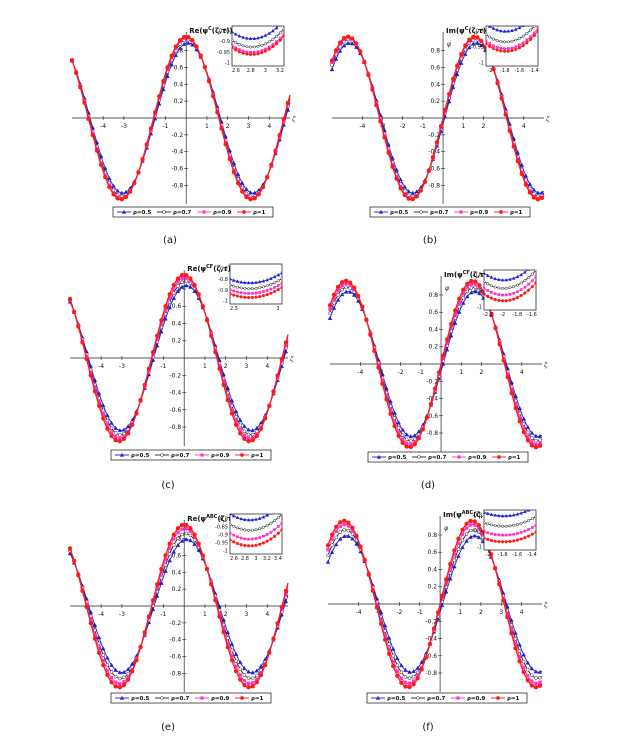 This screenshot has width=639, height=750. What do you see at coordinates (175, 375) in the screenshot?
I see `y-tick-label: -0.2` at bounding box center [175, 375].